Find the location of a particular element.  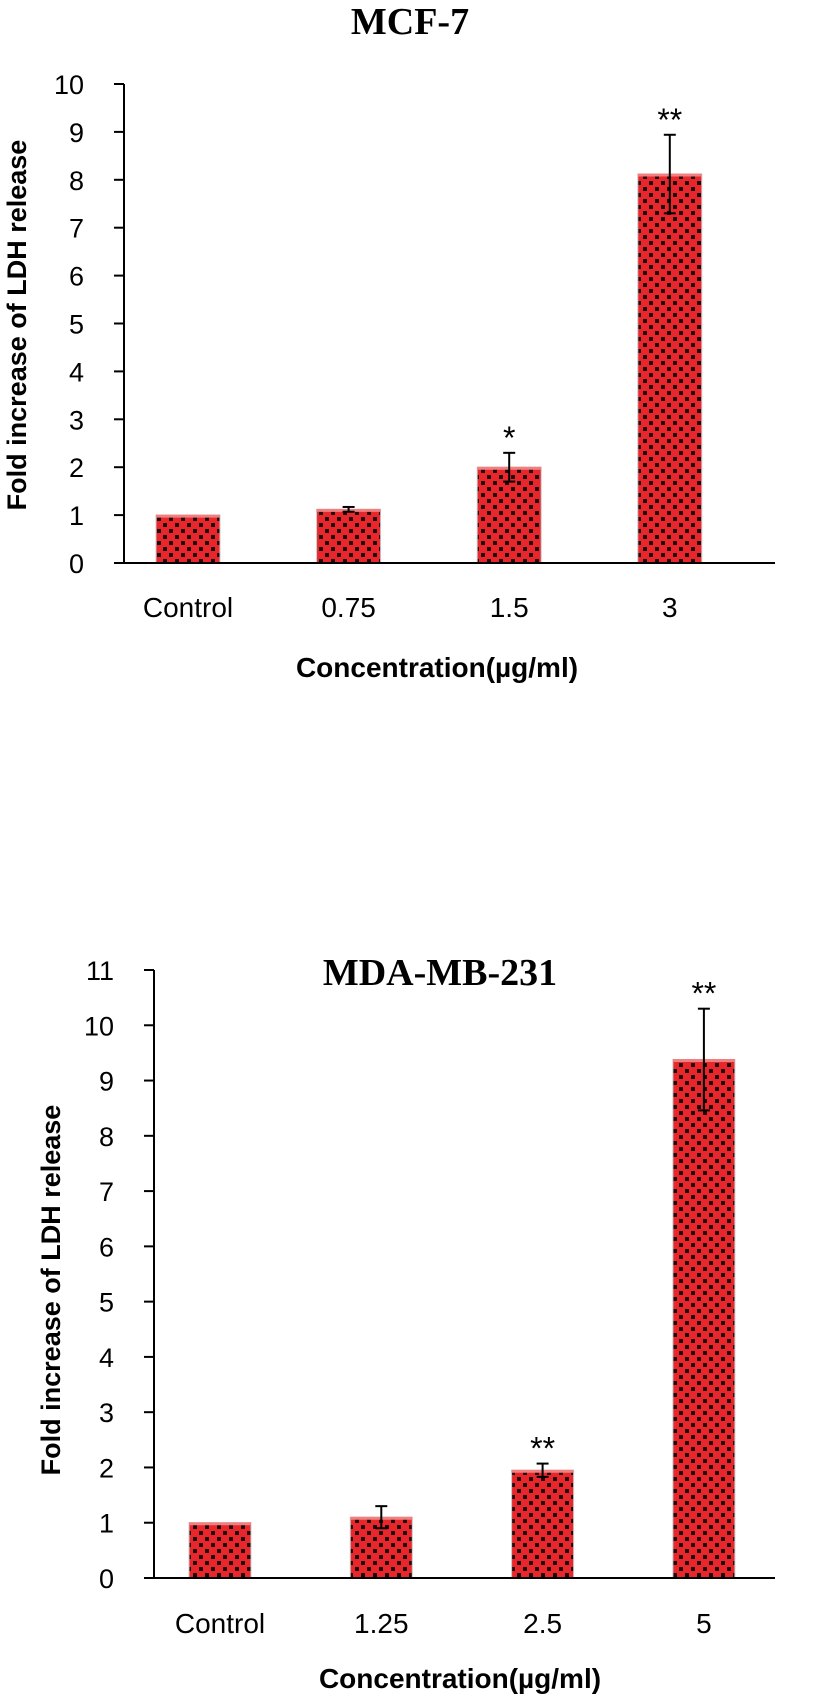

chart-title: MDA-MB-231 is located at coordinates (440, 973).